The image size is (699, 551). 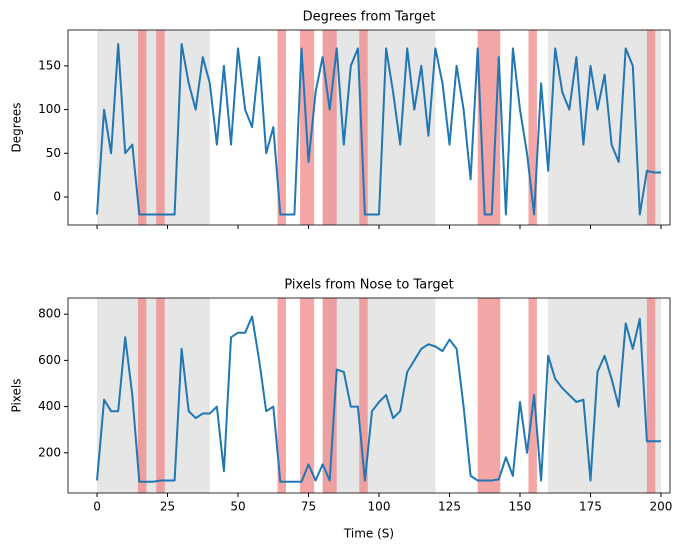 What do you see at coordinates (17, 395) in the screenshot?
I see `y-axis-label: Pixels` at bounding box center [17, 395].